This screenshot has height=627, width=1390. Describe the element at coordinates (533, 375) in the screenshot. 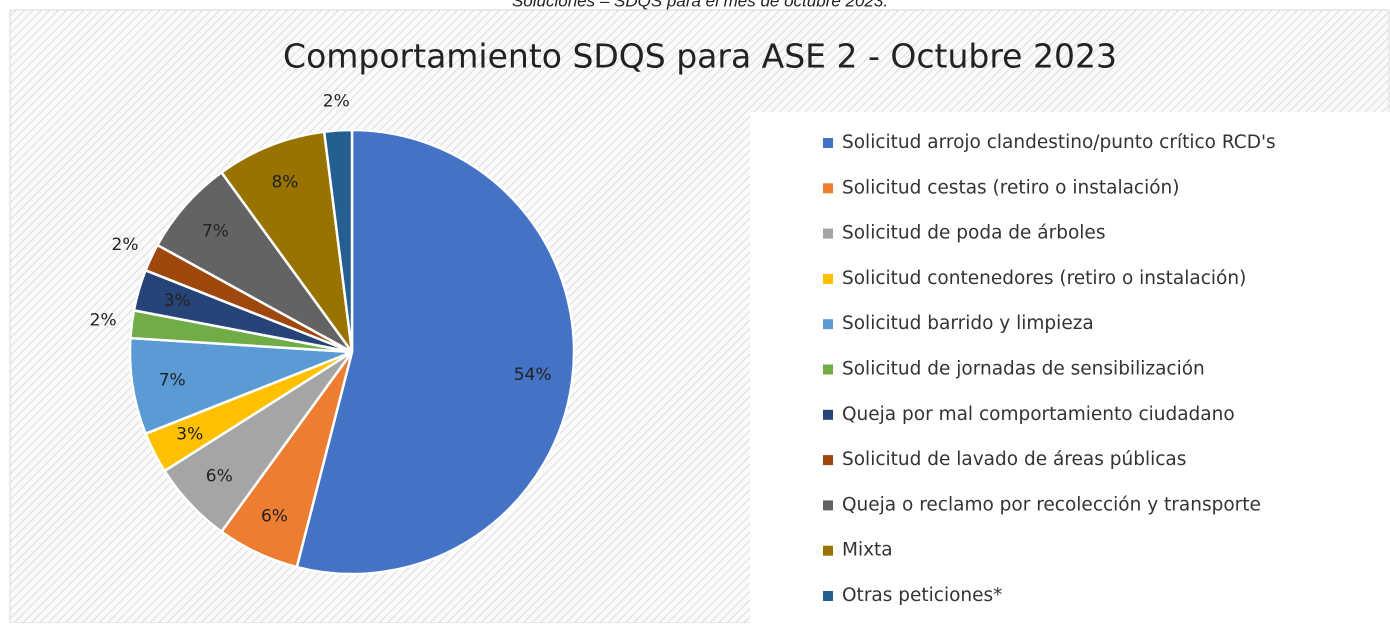

I see `data-label: 54%` at that location.